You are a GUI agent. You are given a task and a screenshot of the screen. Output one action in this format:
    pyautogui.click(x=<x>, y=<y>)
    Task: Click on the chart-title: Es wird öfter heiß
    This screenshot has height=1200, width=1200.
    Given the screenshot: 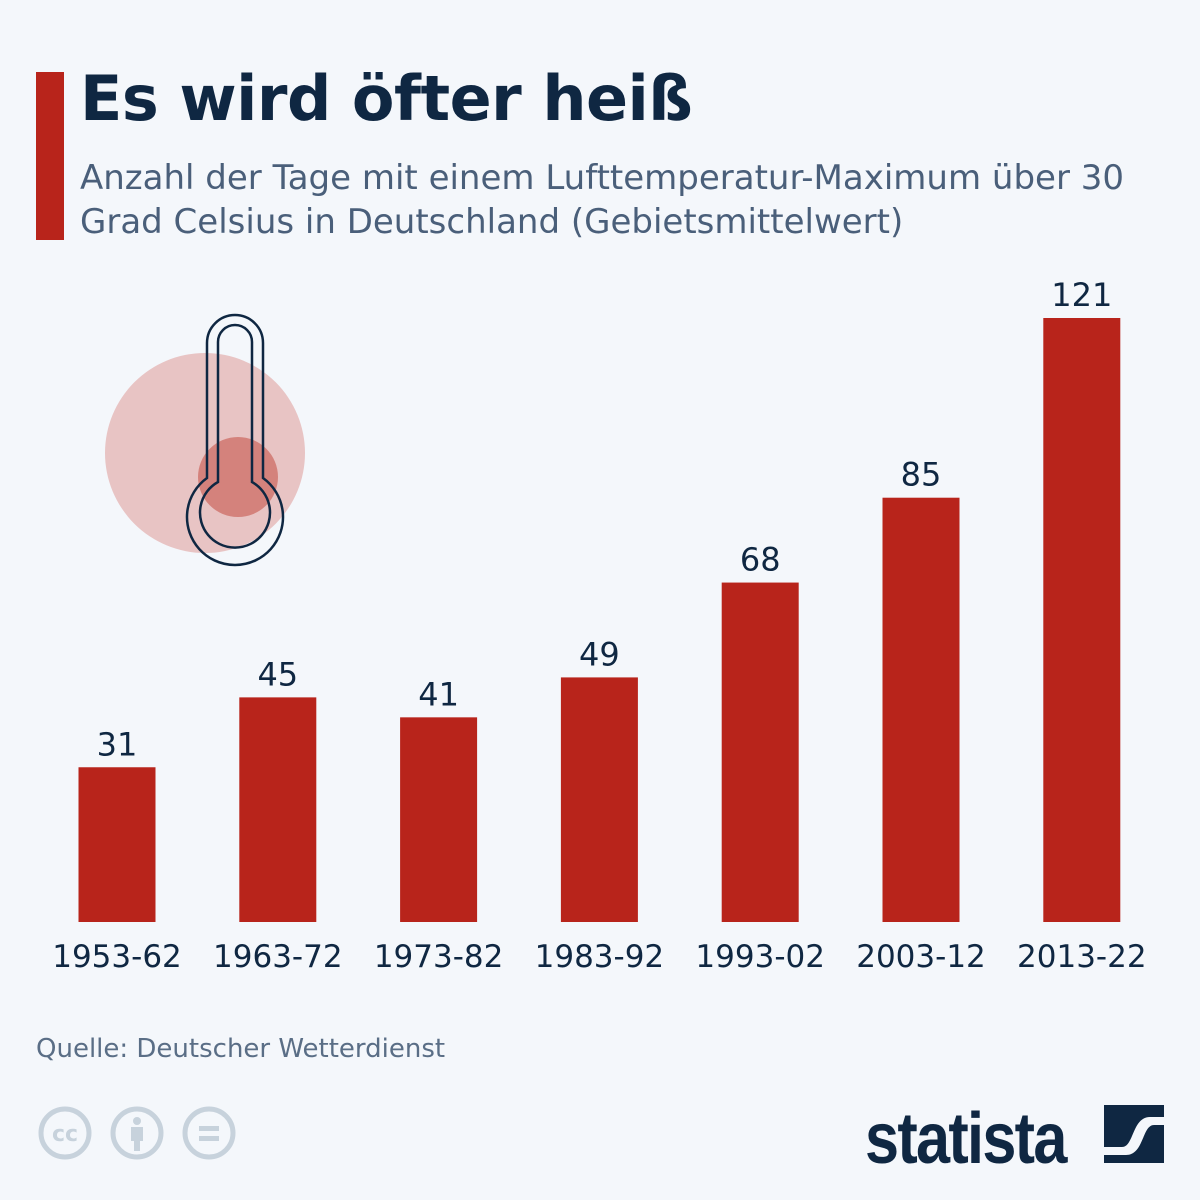 What is the action you would take?
    pyautogui.click(x=386, y=98)
    